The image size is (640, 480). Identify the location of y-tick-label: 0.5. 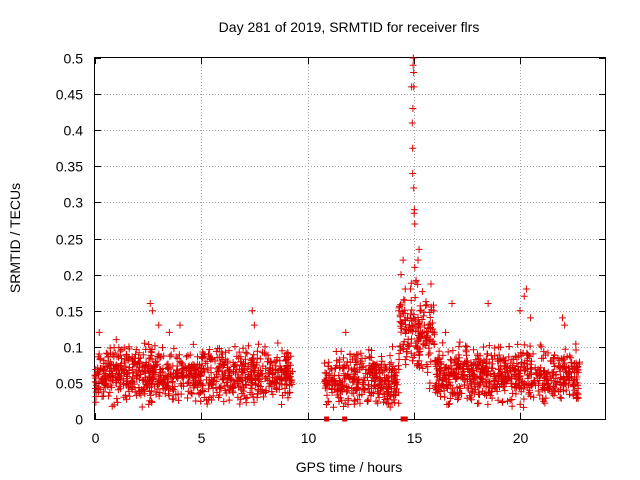
(74, 59).